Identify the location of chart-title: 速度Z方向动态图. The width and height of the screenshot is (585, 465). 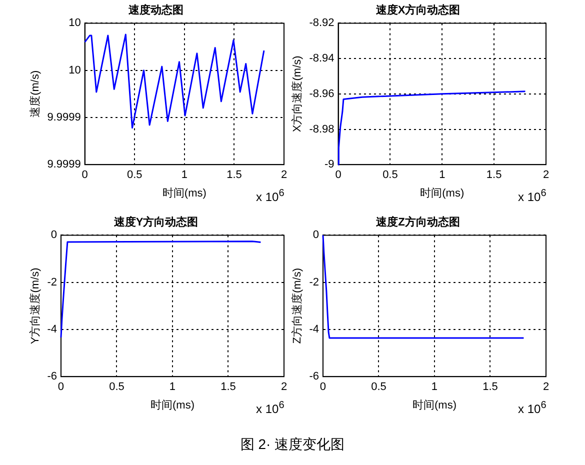
(417, 222).